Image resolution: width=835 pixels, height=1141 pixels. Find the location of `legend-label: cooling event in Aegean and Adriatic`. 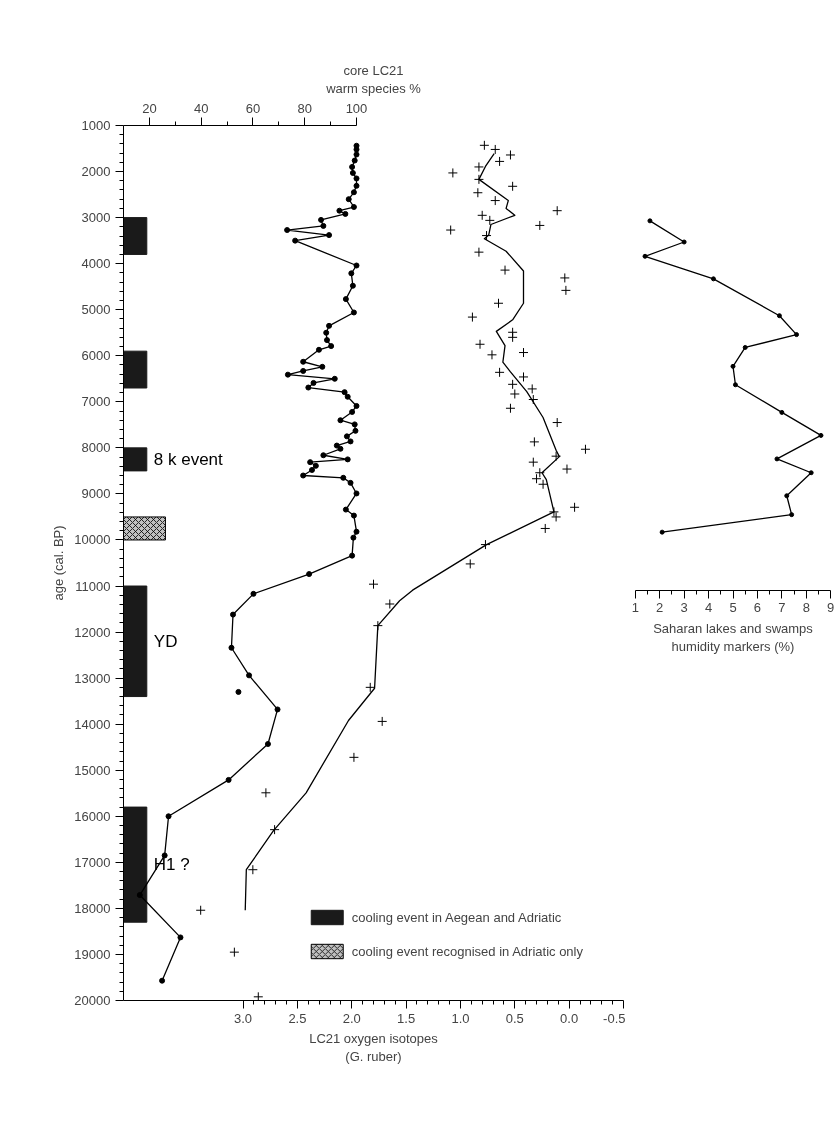

legend-label: cooling event in Aegean and Adriatic is located at coordinates (456, 917).